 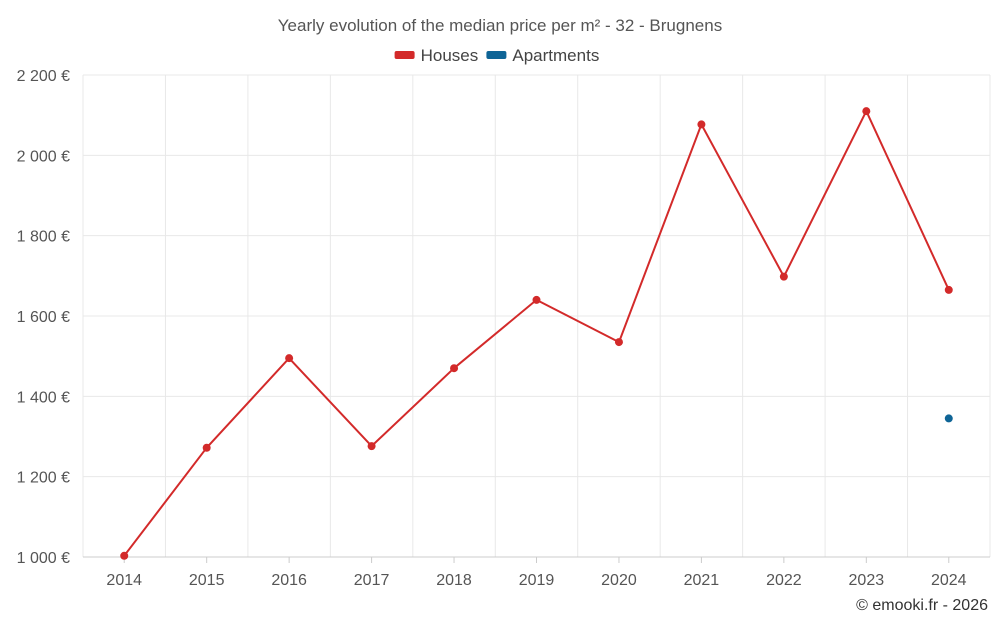 I want to click on x-tick-label-2024: 2024, so click(x=949, y=580).